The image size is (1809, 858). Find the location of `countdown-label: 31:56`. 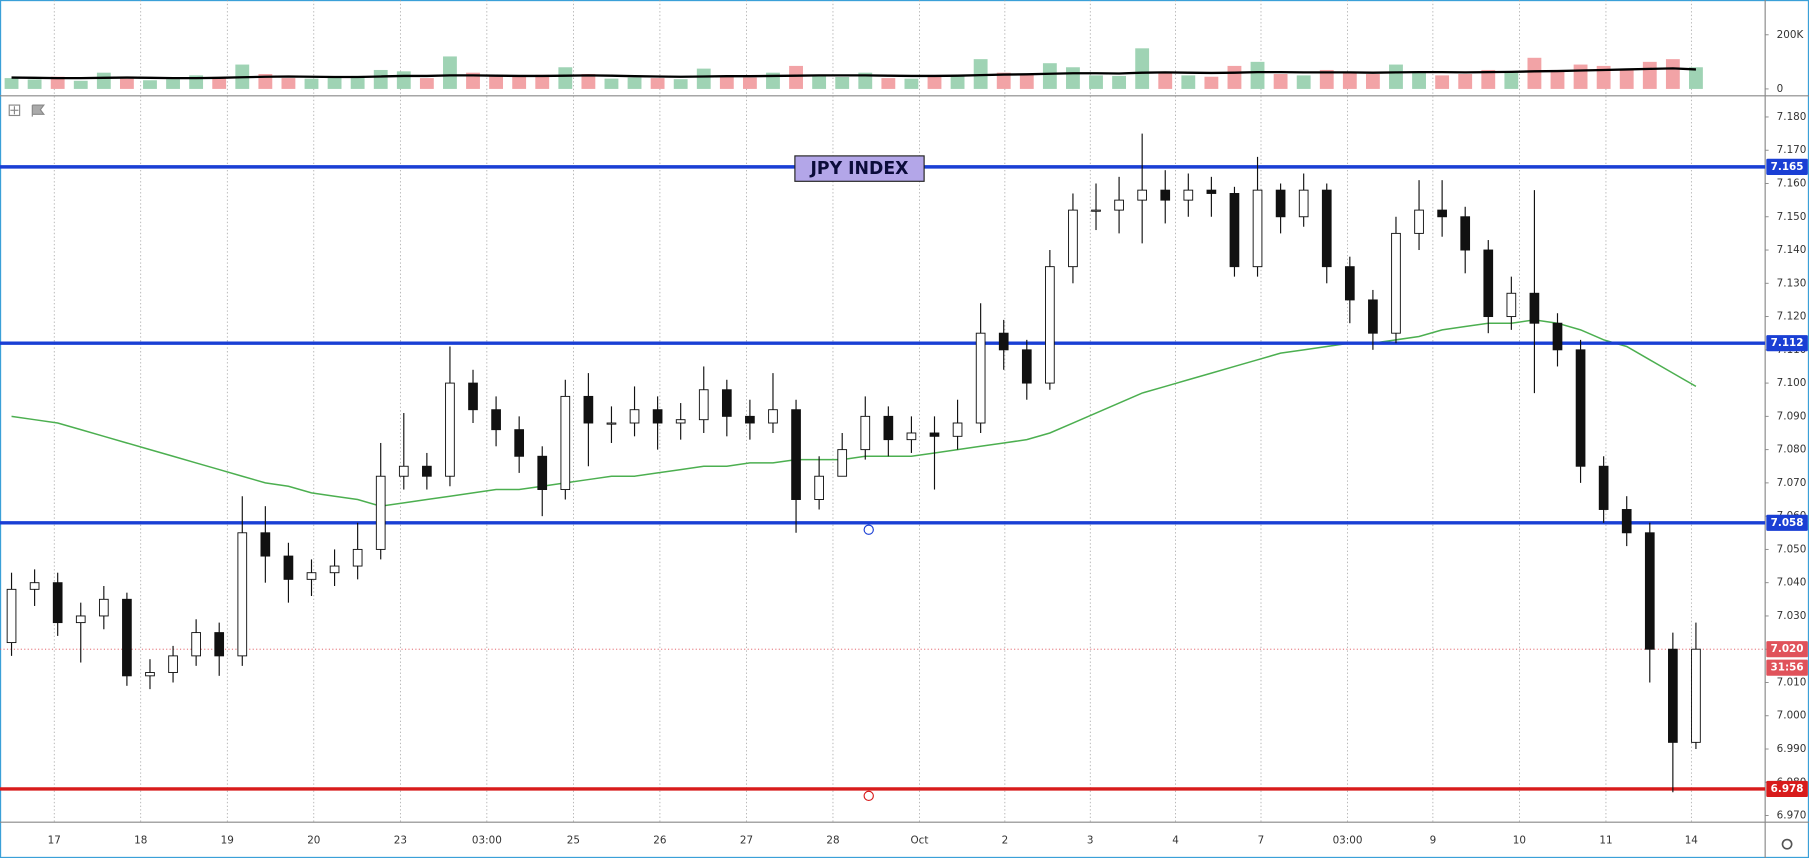

countdown-label: 31:56 is located at coordinates (1787, 668).